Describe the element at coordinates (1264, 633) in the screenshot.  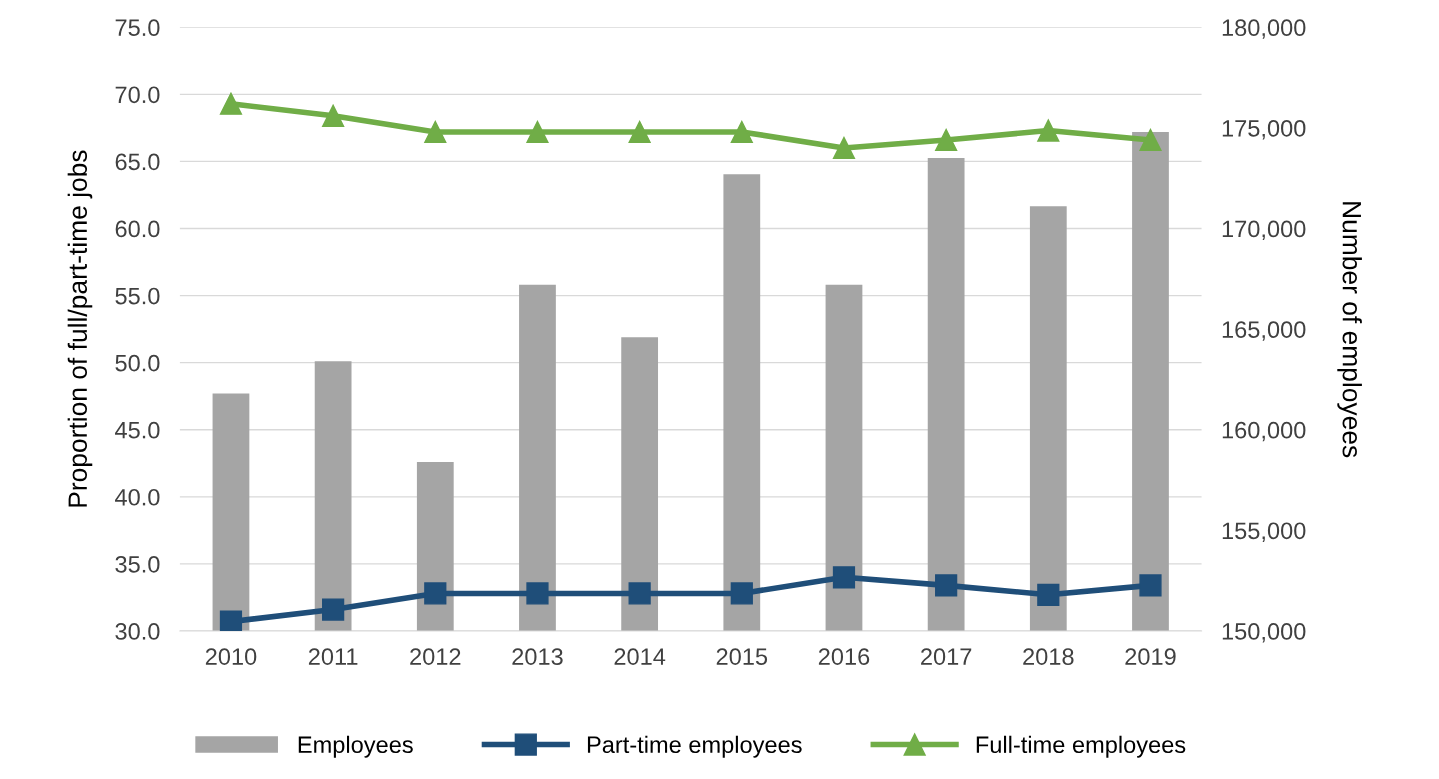
I see `y2-tick-label: 150,000` at that location.